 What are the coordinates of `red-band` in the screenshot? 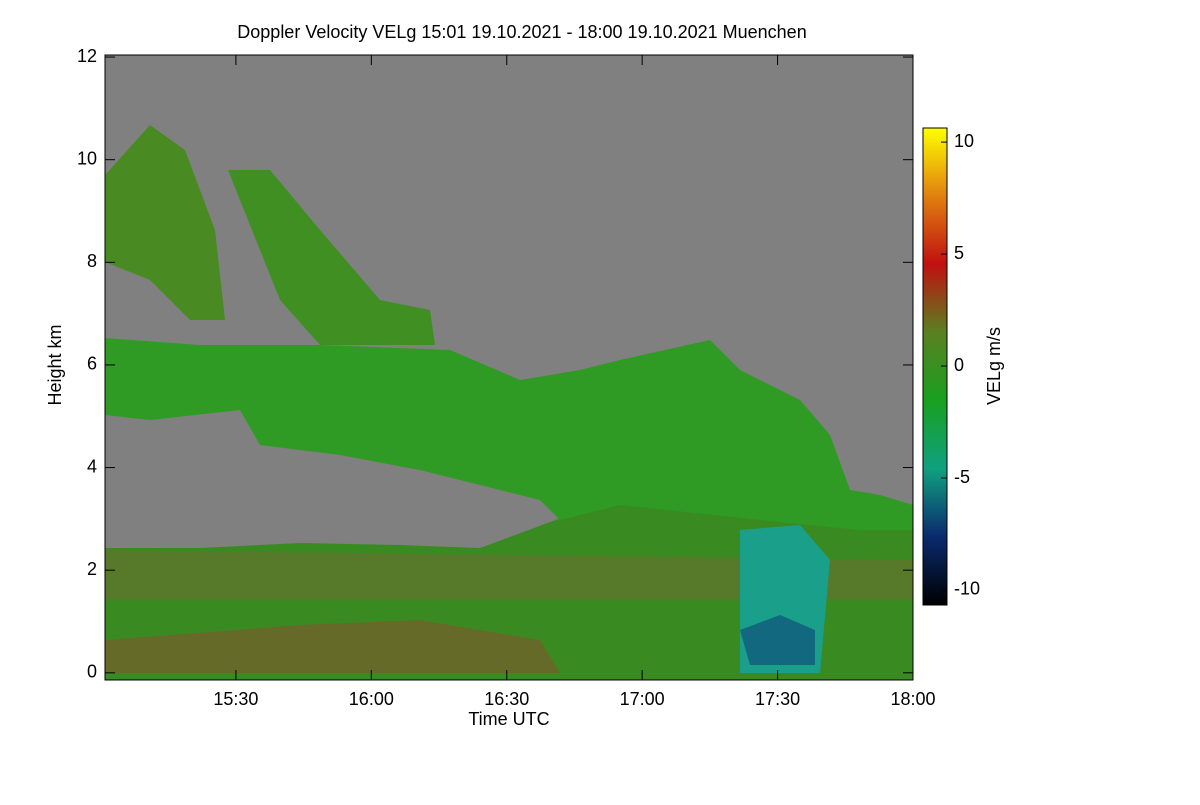 It's located at (332, 646).